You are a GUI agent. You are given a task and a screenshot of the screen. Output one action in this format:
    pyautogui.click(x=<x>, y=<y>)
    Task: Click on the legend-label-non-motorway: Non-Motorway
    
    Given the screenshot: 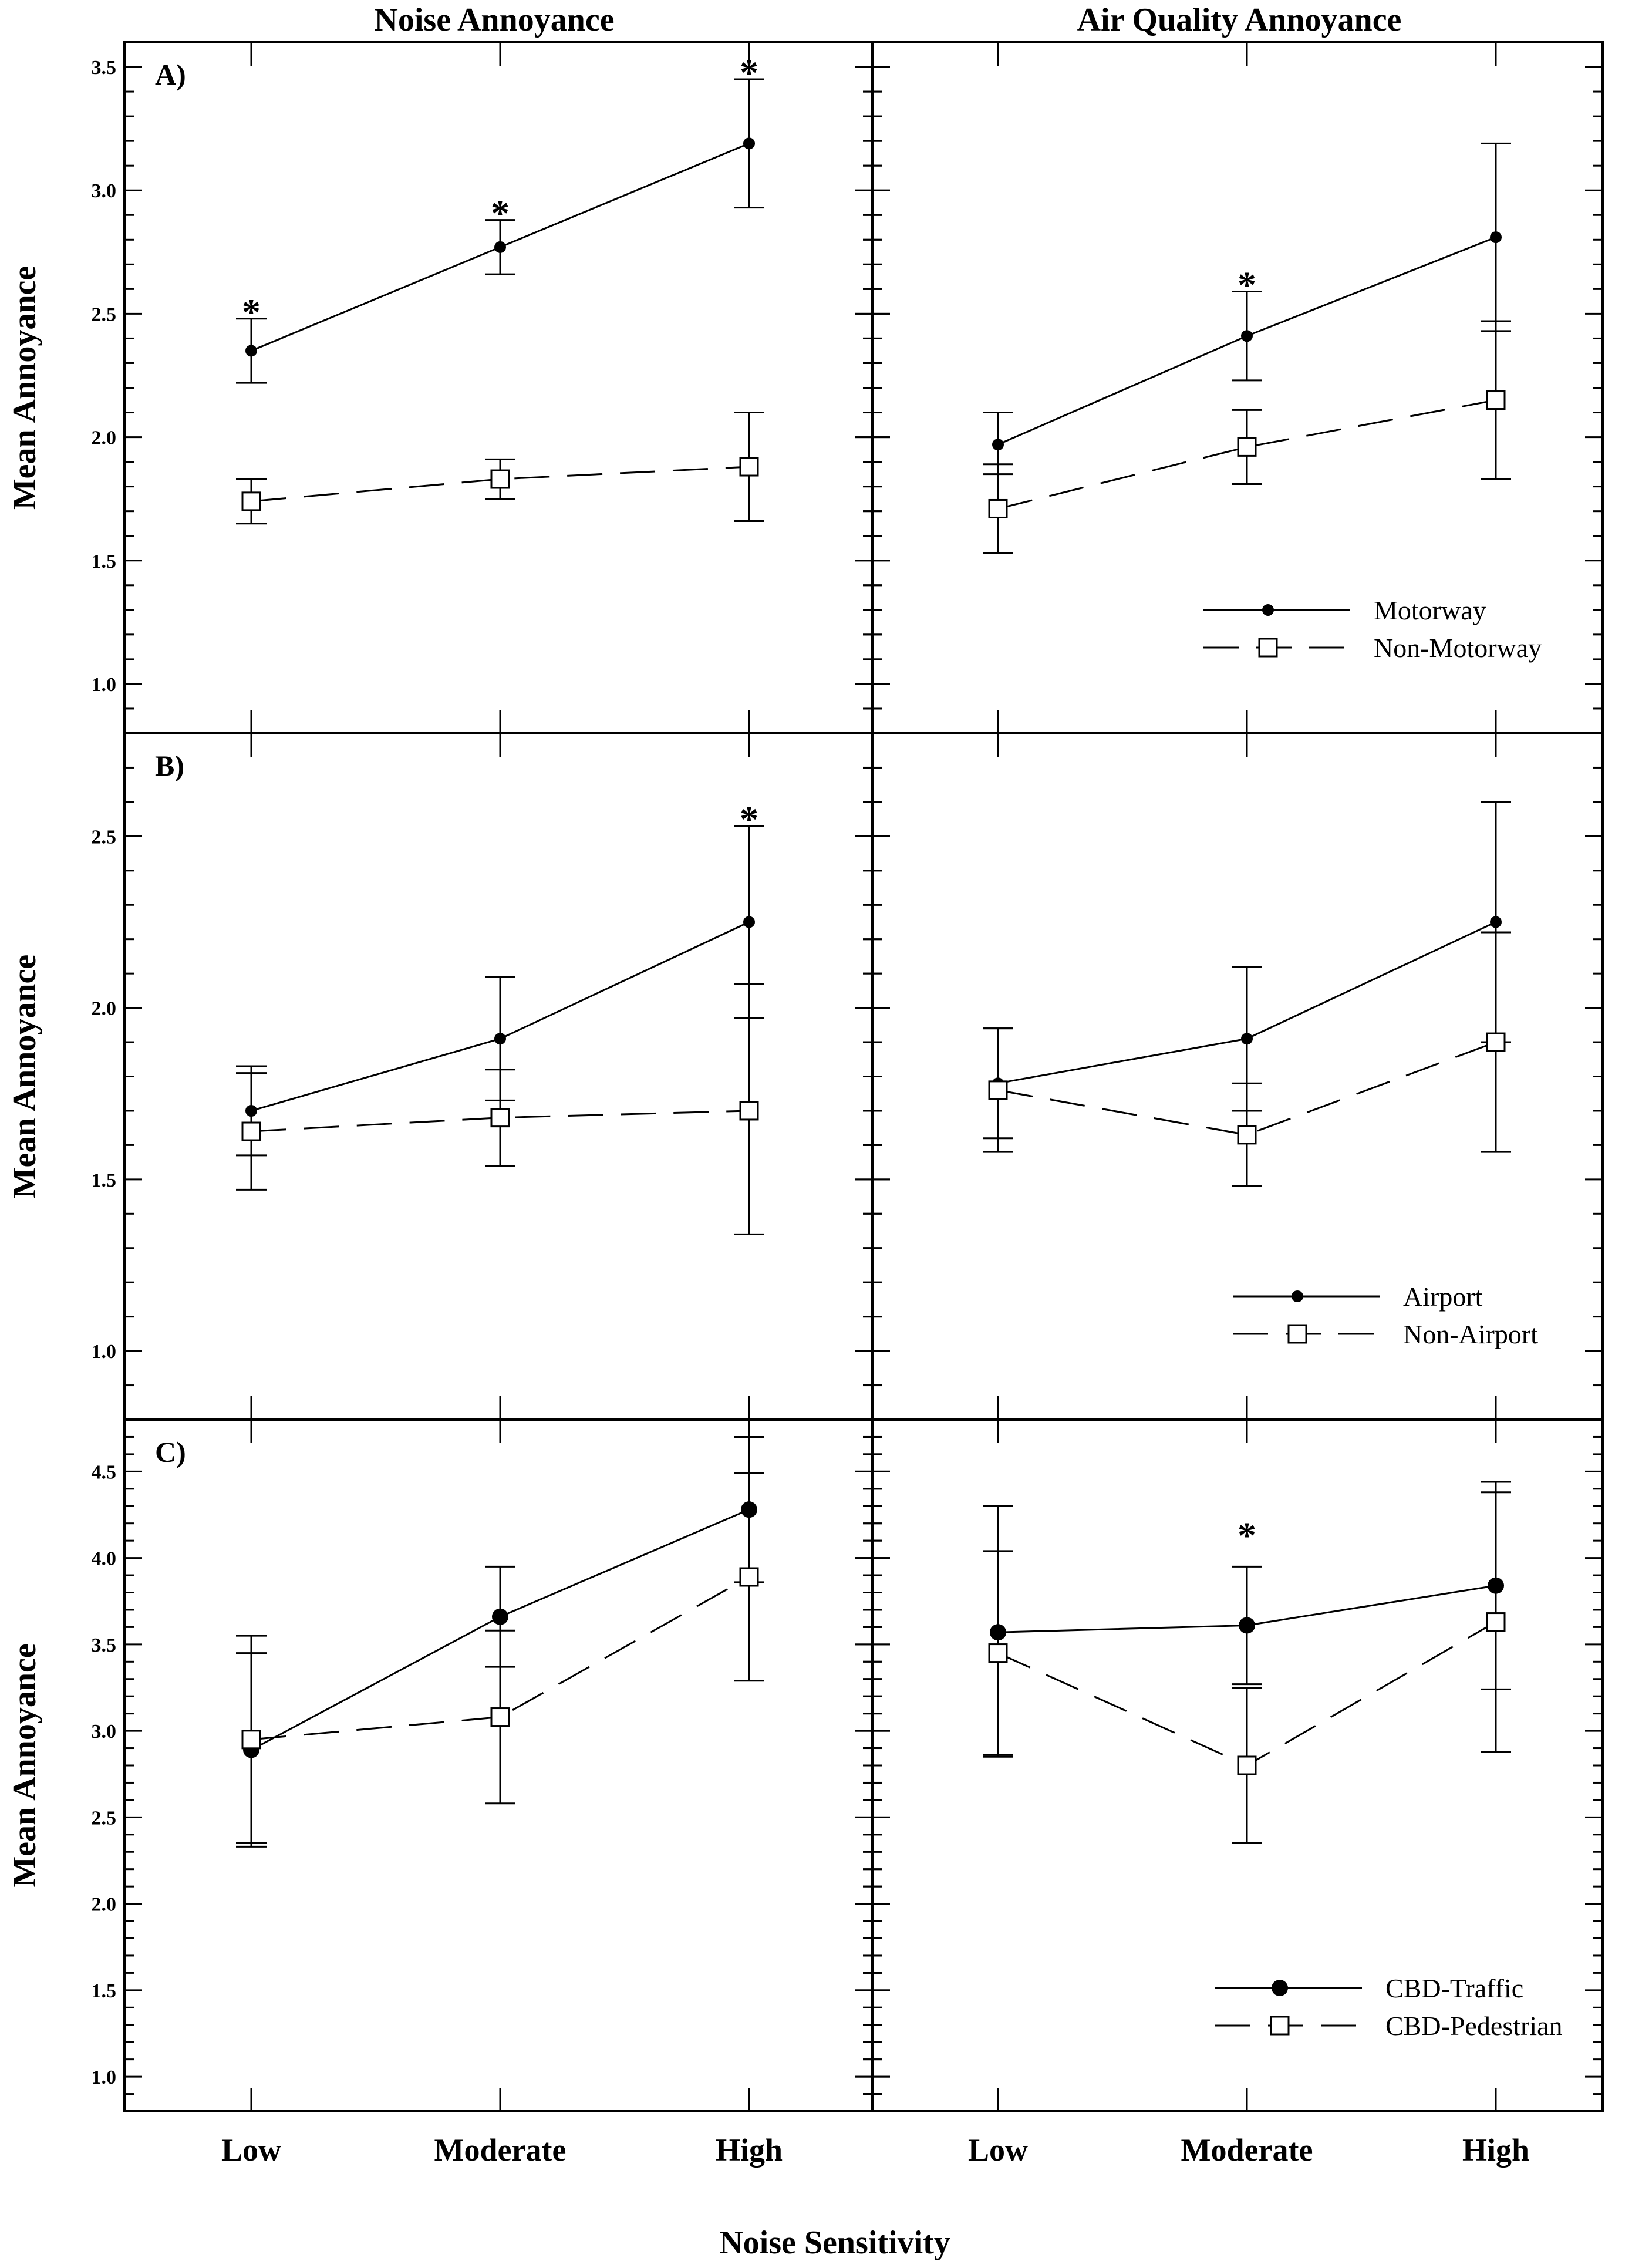 What is the action you would take?
    pyautogui.click(x=1458, y=648)
    